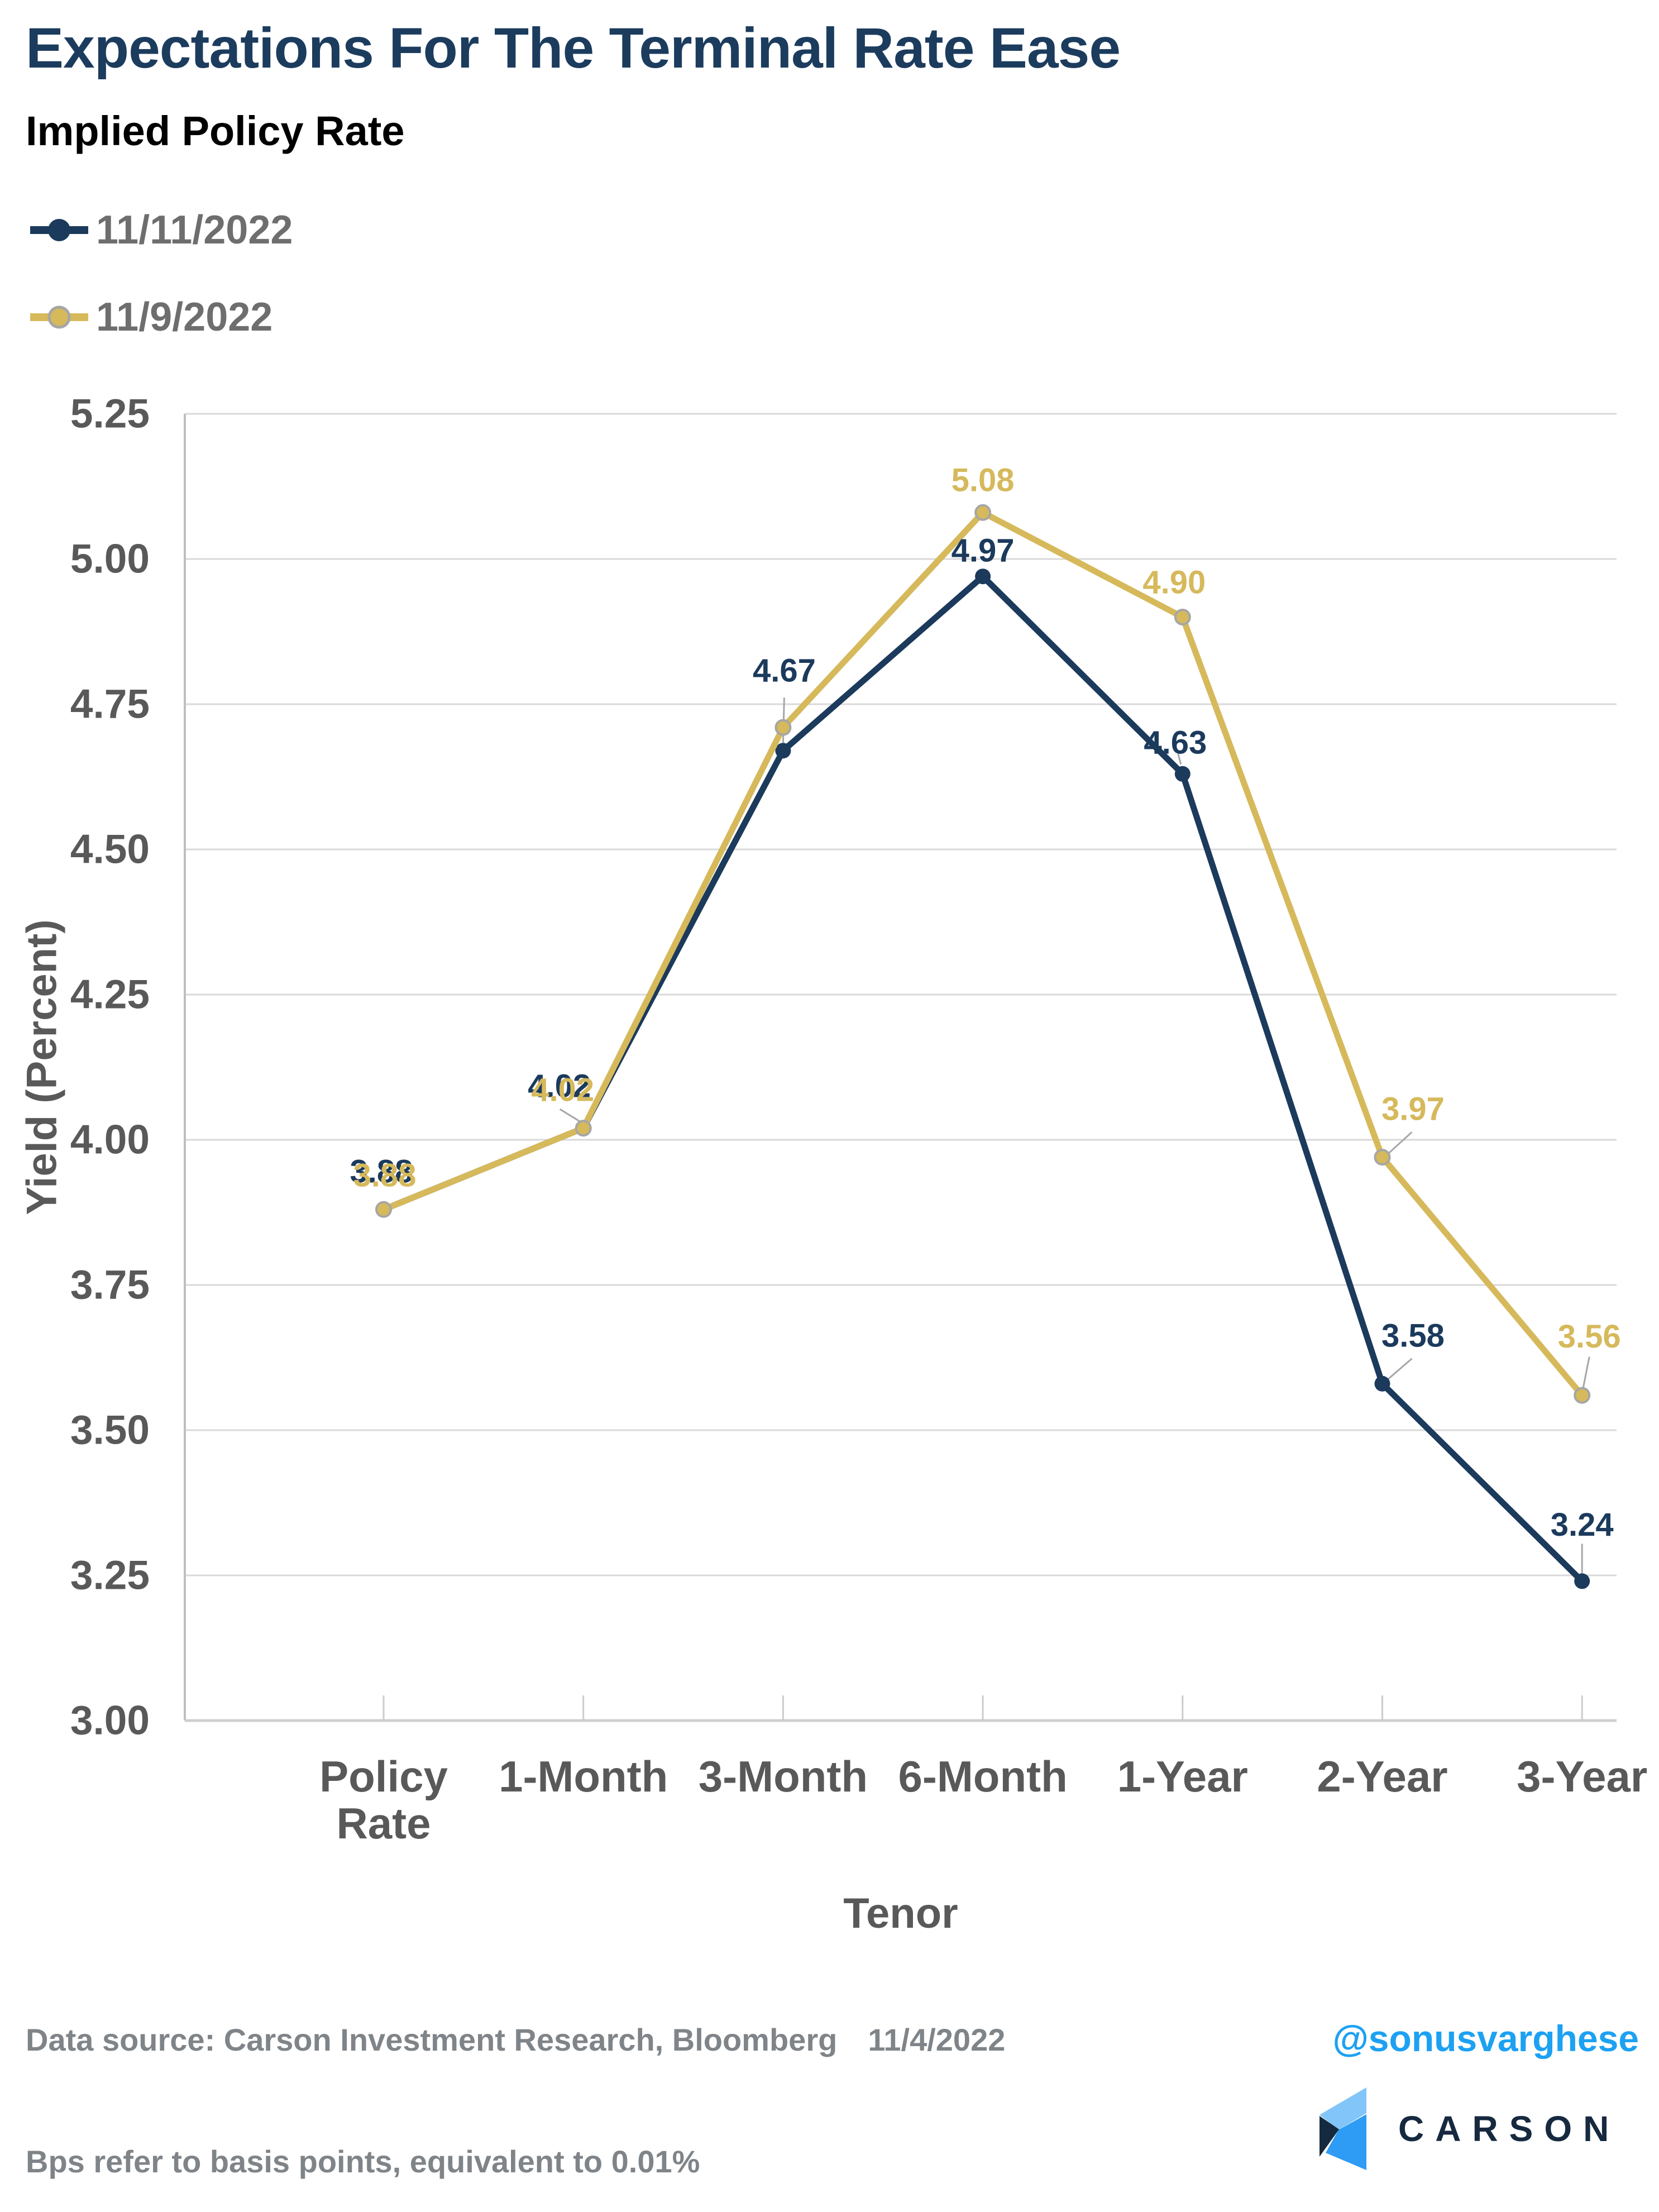  Describe the element at coordinates (110, 414) in the screenshot. I see `y-tick-label: 5.25` at that location.